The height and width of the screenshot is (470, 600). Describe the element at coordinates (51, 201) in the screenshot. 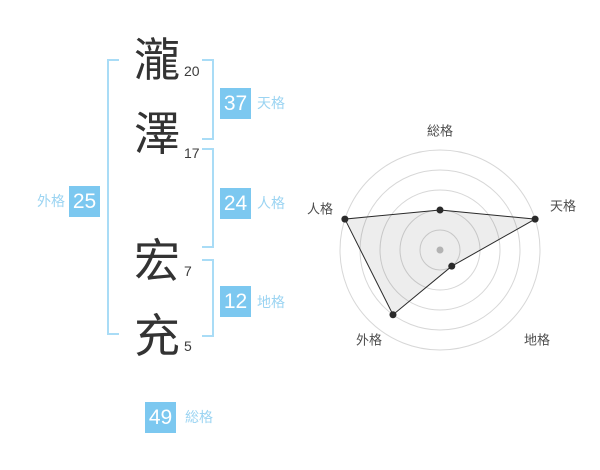

I see `gaikaku-label: 外格` at that location.